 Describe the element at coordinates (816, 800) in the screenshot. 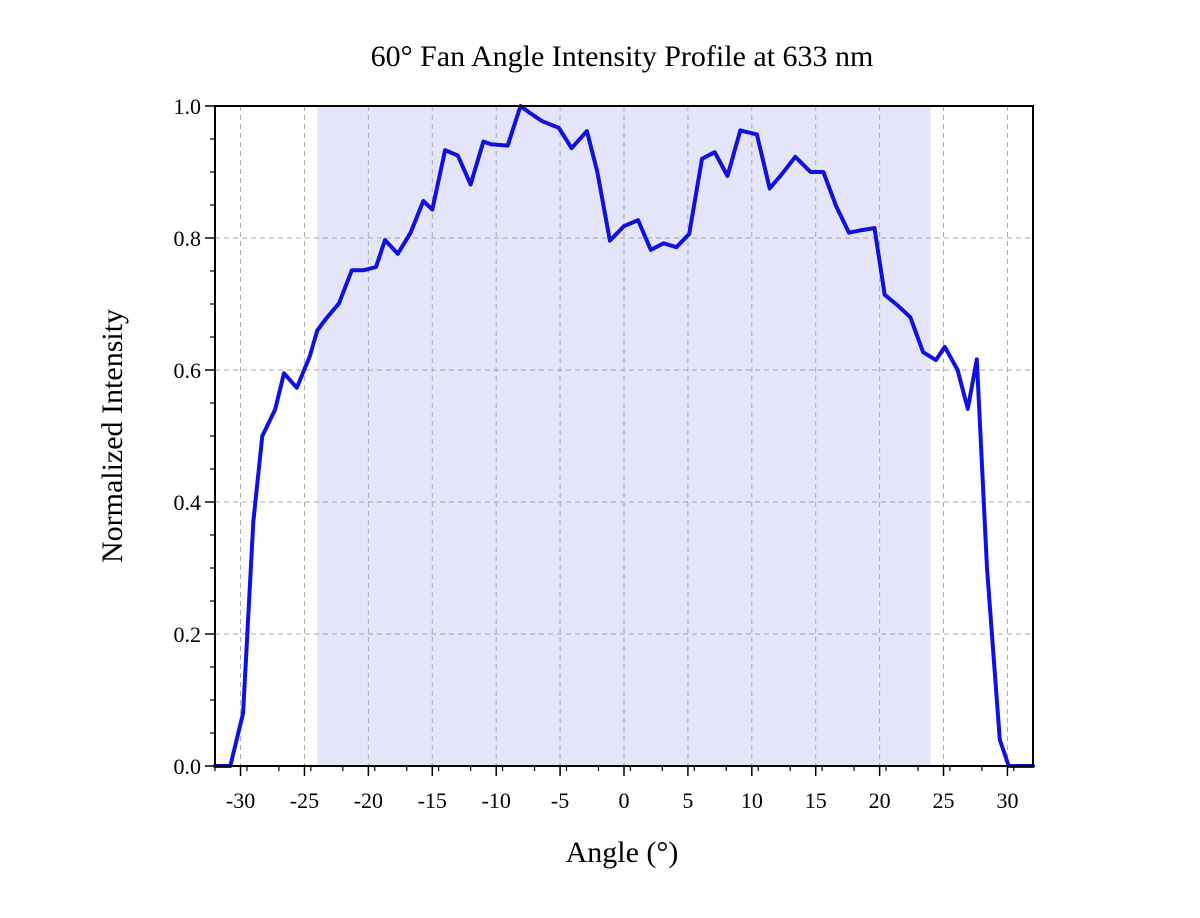

I see `x-tick-label: 15` at that location.